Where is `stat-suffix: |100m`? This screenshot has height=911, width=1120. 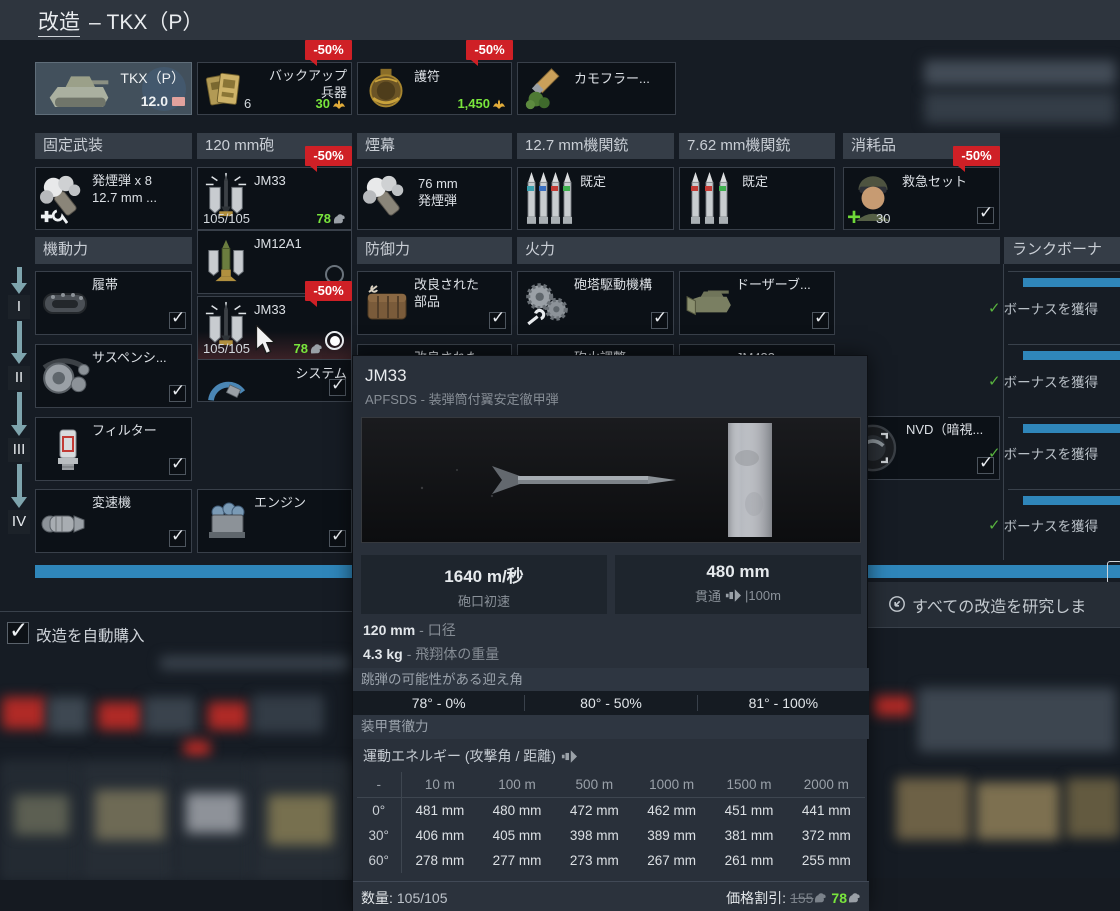
stat-suffix: |100m is located at coordinates (763, 595).